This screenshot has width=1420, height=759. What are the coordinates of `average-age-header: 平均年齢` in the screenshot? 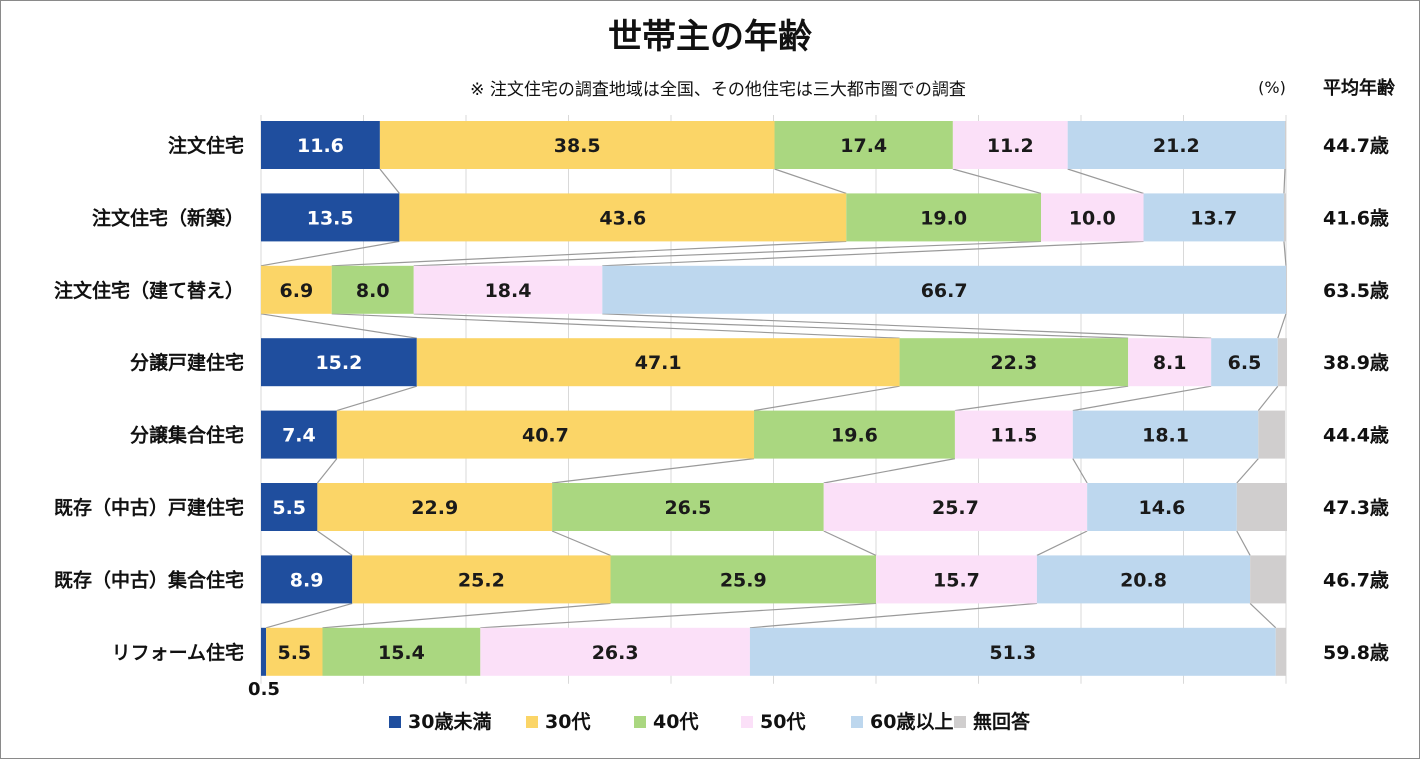 It's located at (1359, 88).